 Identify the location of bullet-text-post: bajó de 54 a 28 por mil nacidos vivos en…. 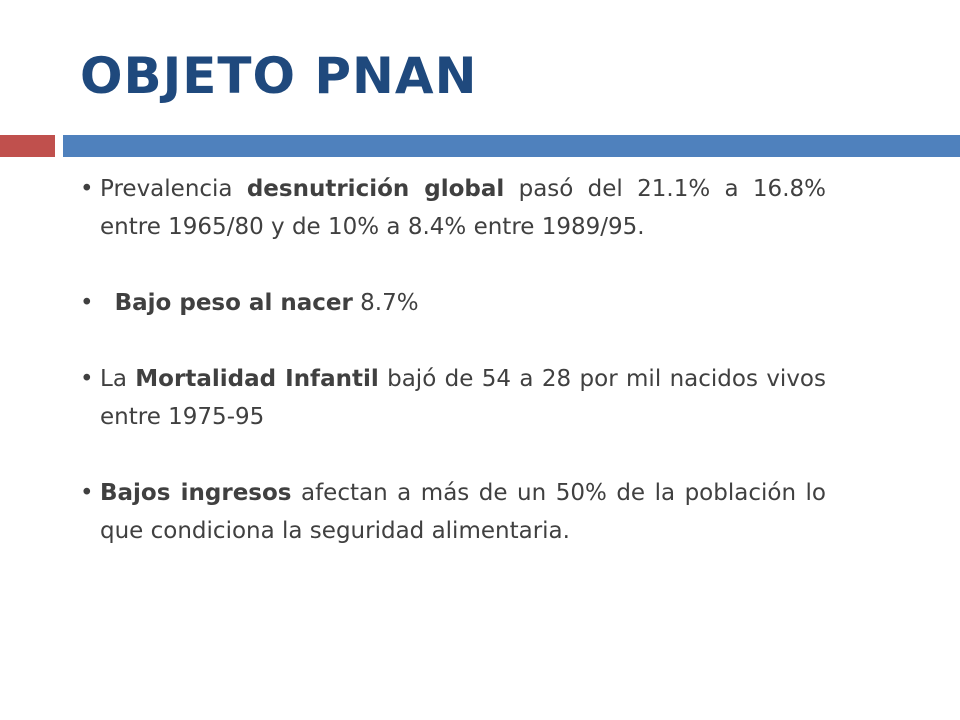
(463, 398).